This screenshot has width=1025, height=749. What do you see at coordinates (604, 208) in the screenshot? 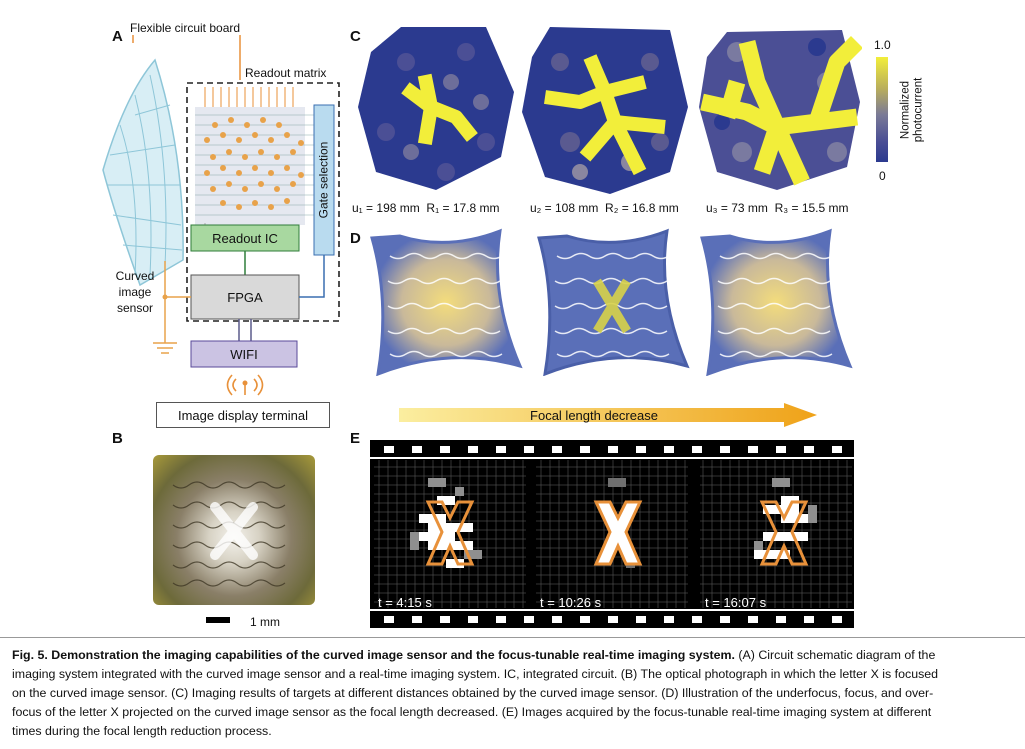
I see `map-2-caption: u₂ = 108 mm R₂ = 16.8 mm` at bounding box center [604, 208].